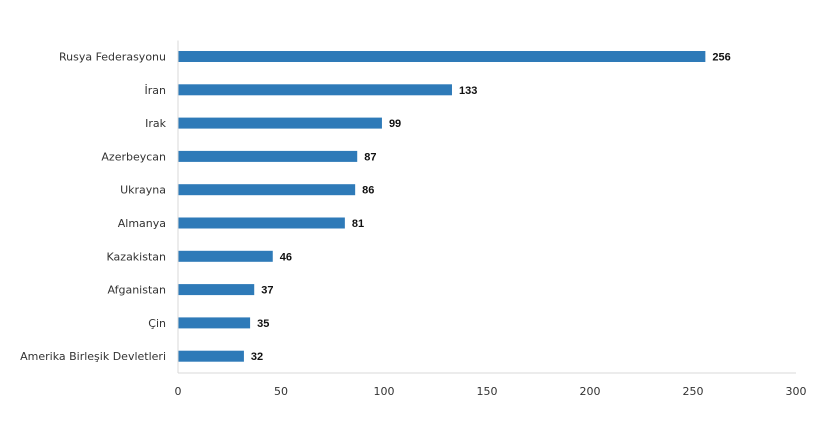 The width and height of the screenshot is (838, 425). What do you see at coordinates (112, 57) in the screenshot?
I see `category-label: Rusya Federasyonu` at bounding box center [112, 57].